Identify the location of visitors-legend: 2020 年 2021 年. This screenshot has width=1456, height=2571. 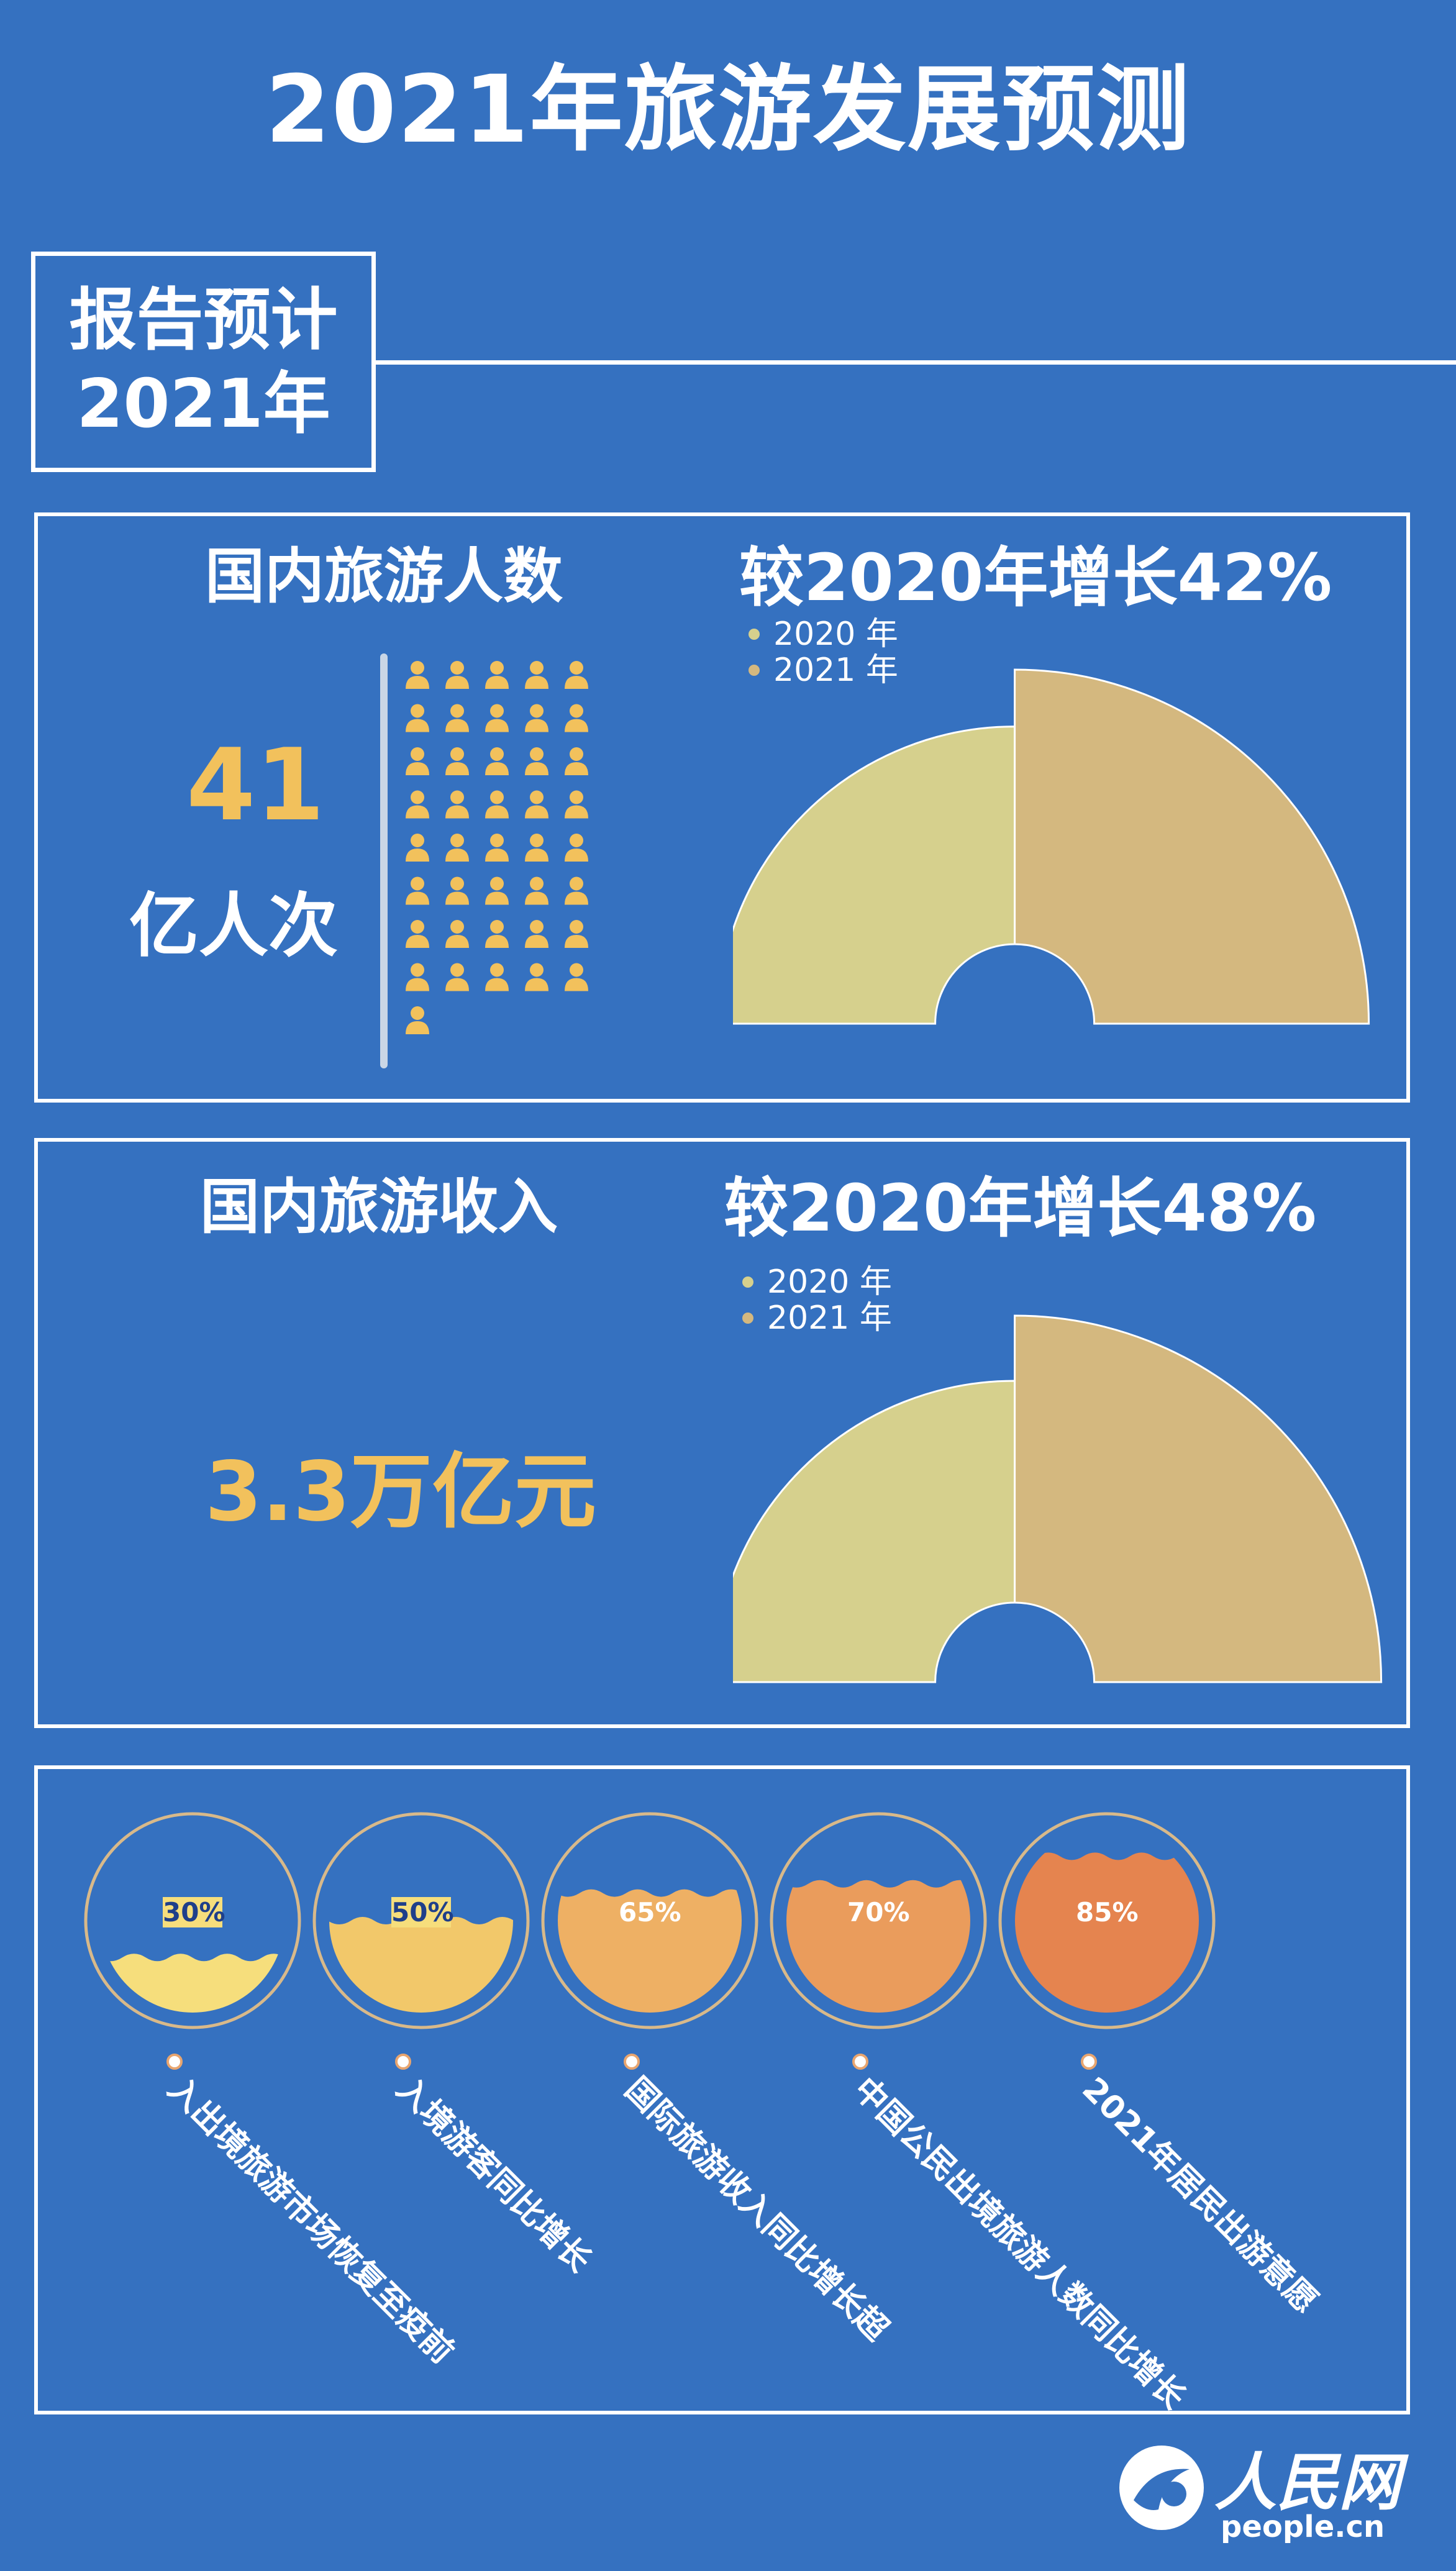
(823, 652).